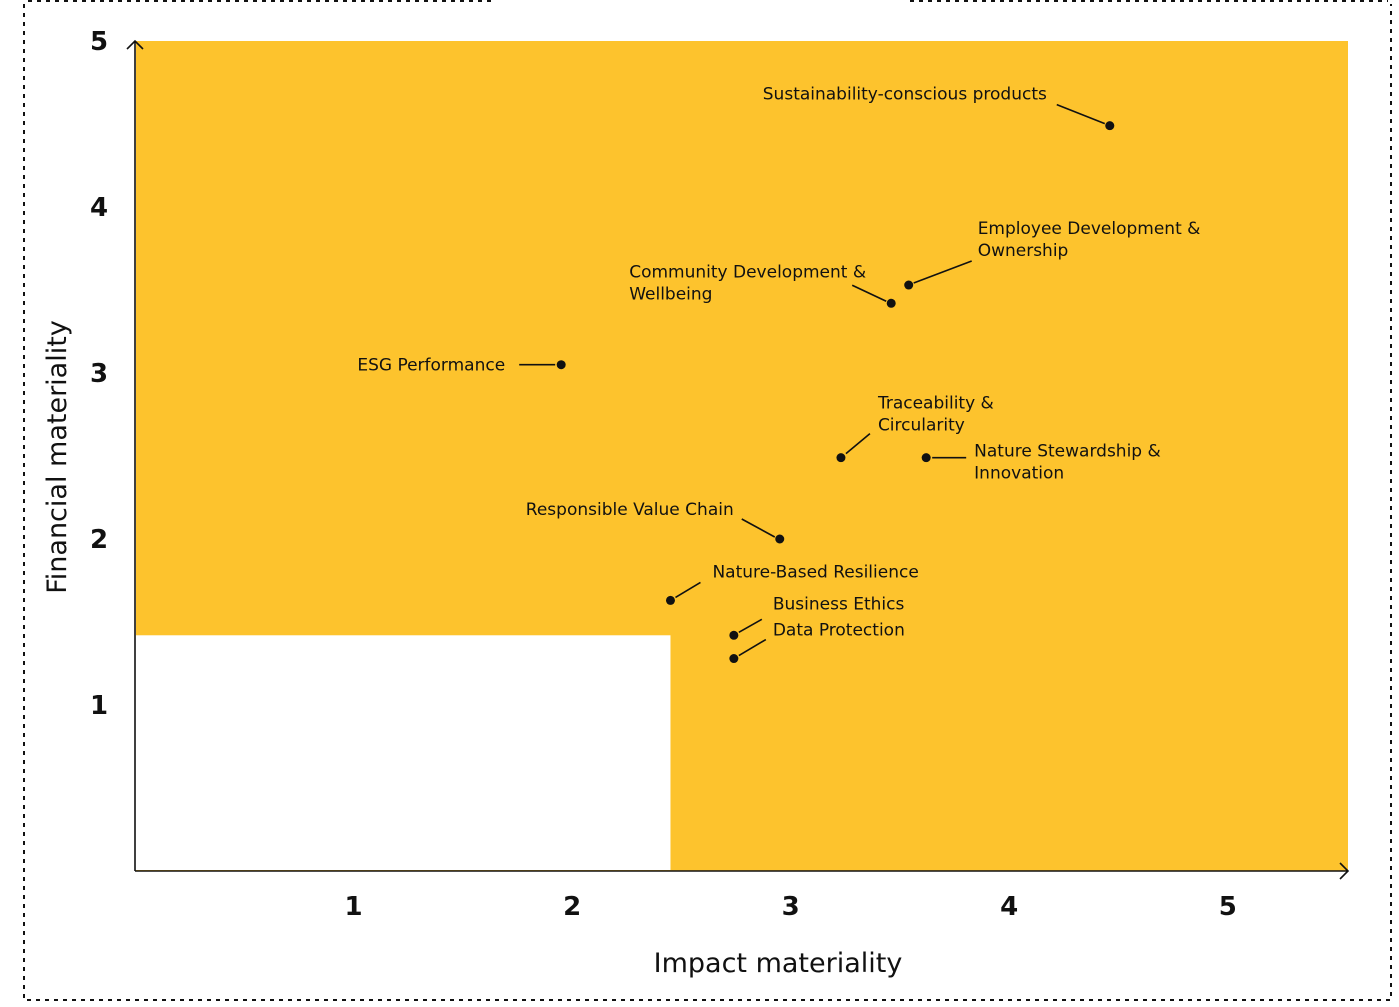 The width and height of the screenshot is (1399, 1007). I want to click on point-label: ESG Performance, so click(431, 366).